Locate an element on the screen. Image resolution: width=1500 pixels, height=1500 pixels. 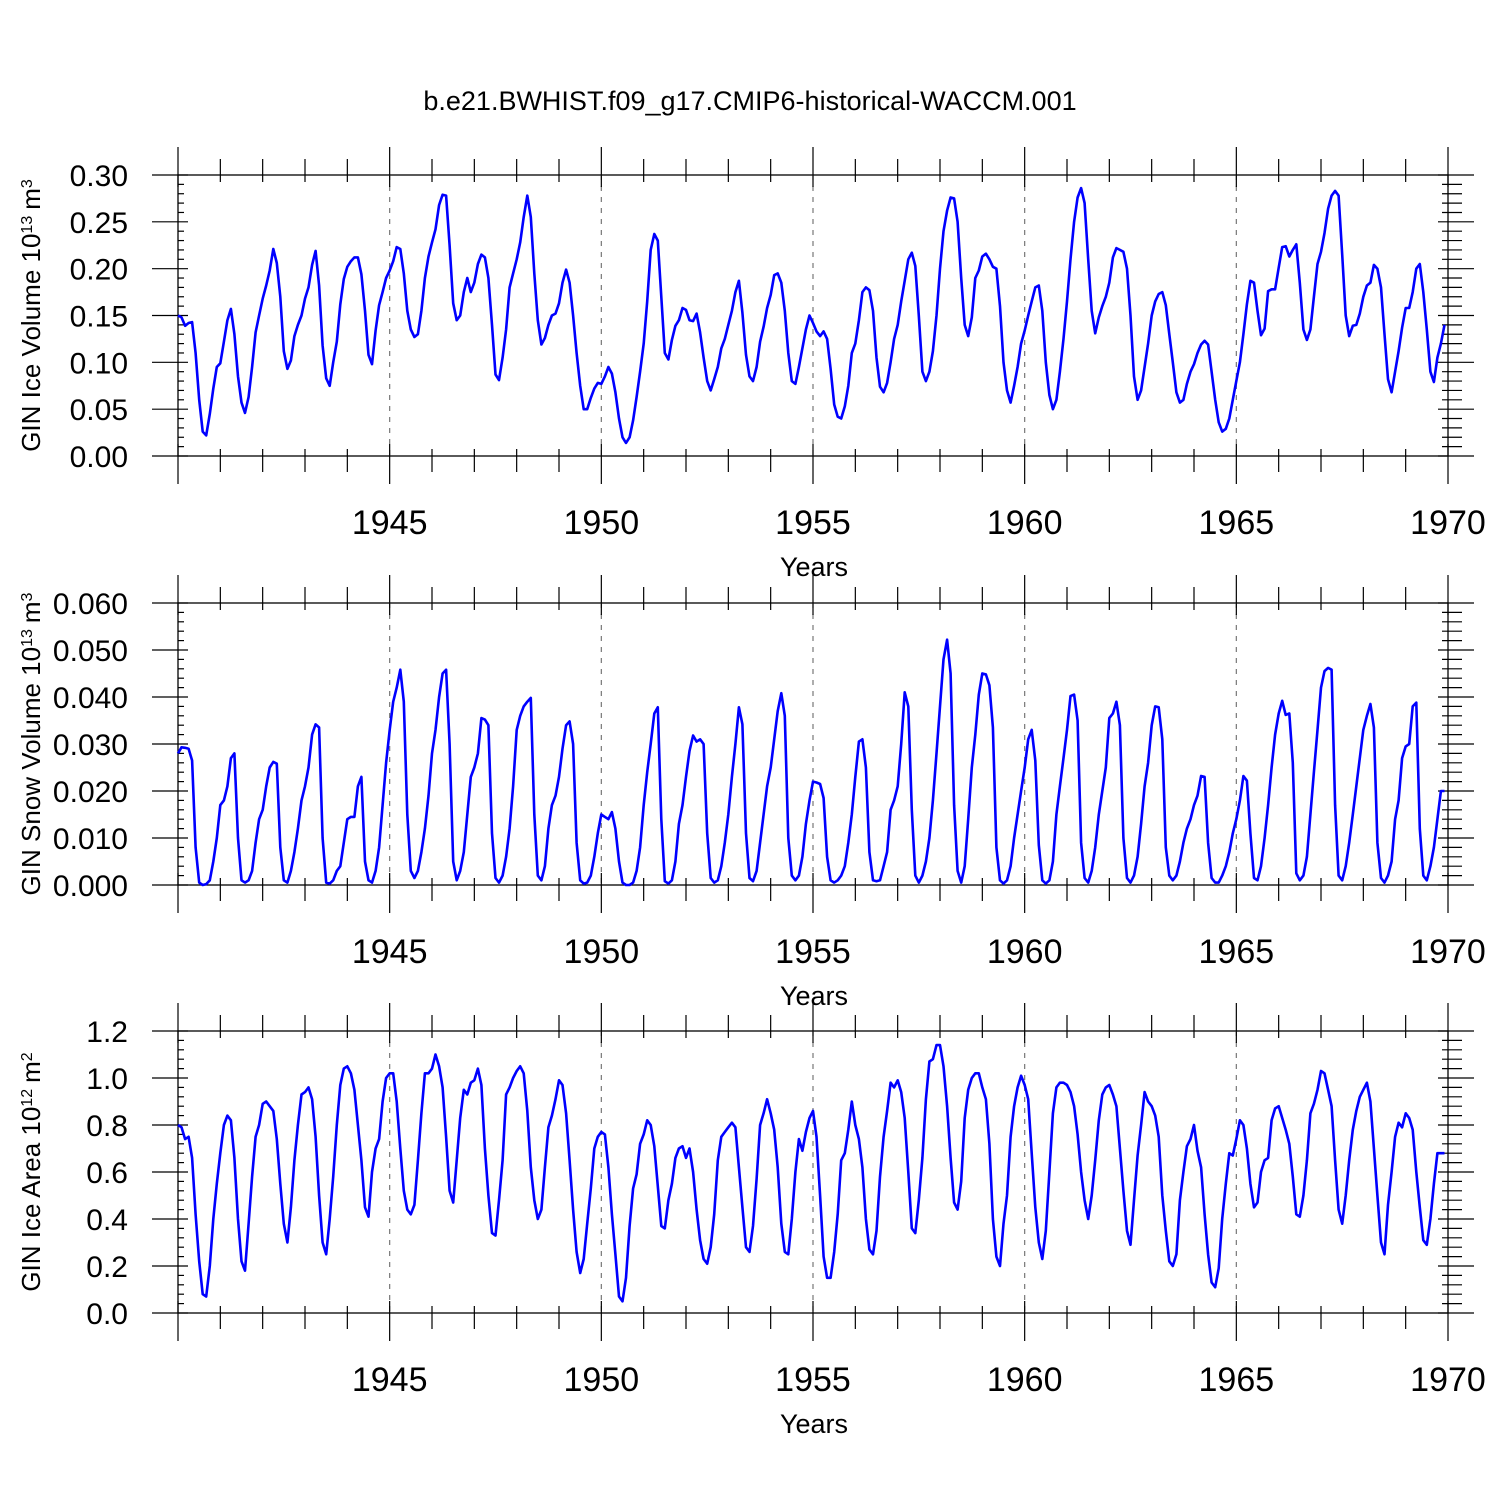
y-axis-label-text: GIN Snow Volume 10 is located at coordinates (31, 771).